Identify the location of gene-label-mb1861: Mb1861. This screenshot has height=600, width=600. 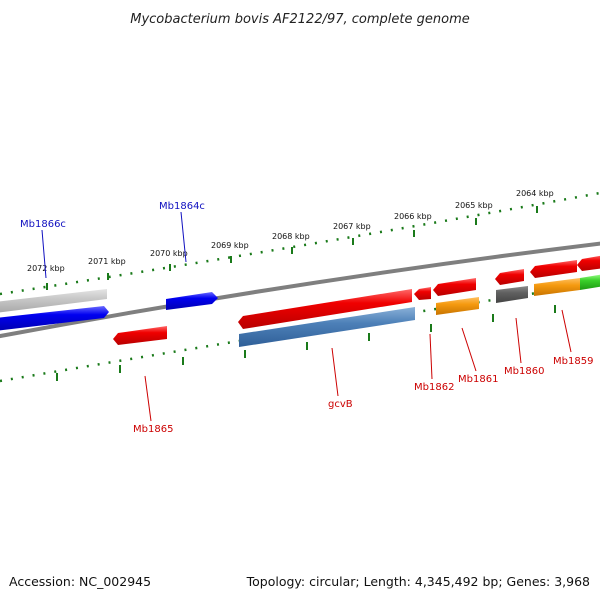
(478, 379).